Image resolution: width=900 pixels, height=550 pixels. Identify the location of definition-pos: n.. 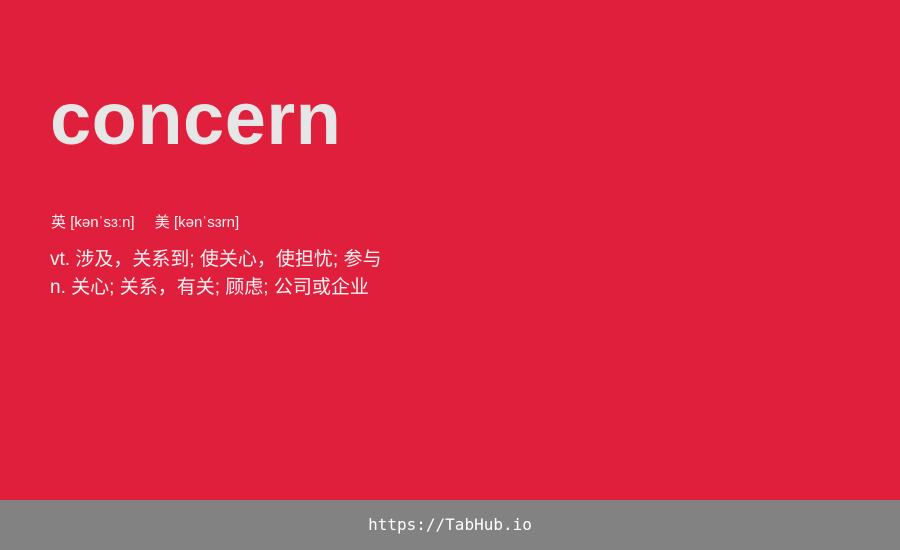
(58, 287).